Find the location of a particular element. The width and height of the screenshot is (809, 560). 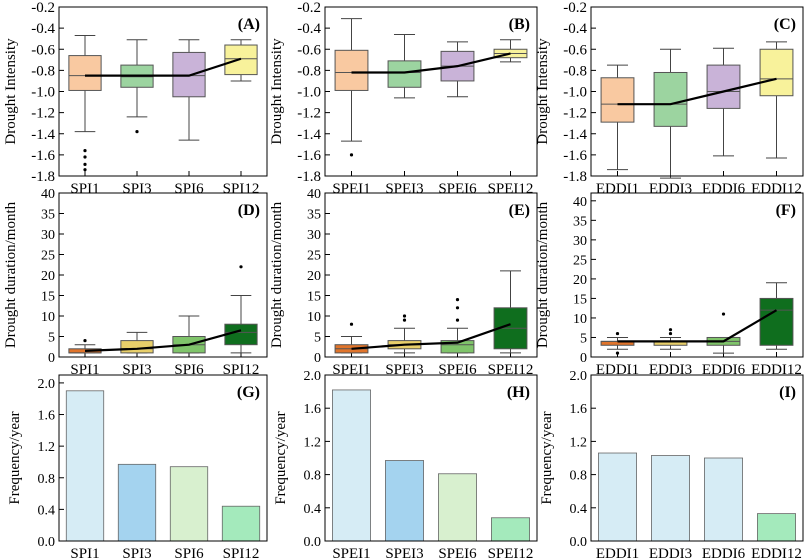

y-axis-label: Drought duration/month is located at coordinates (543, 274).